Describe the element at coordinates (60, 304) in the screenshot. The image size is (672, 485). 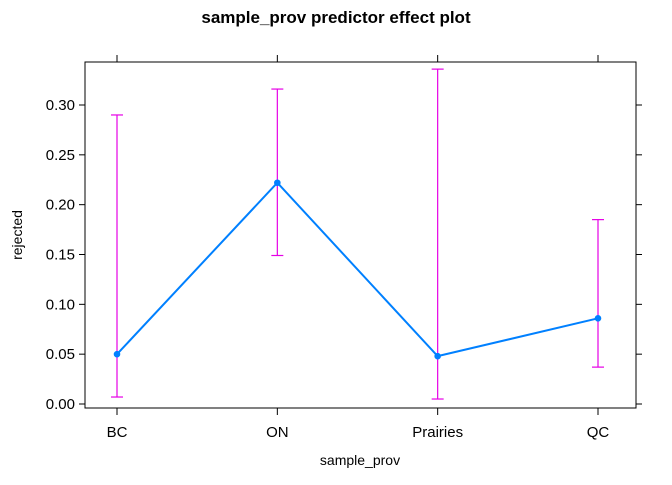
I see `y-tick-label: 0.10` at that location.